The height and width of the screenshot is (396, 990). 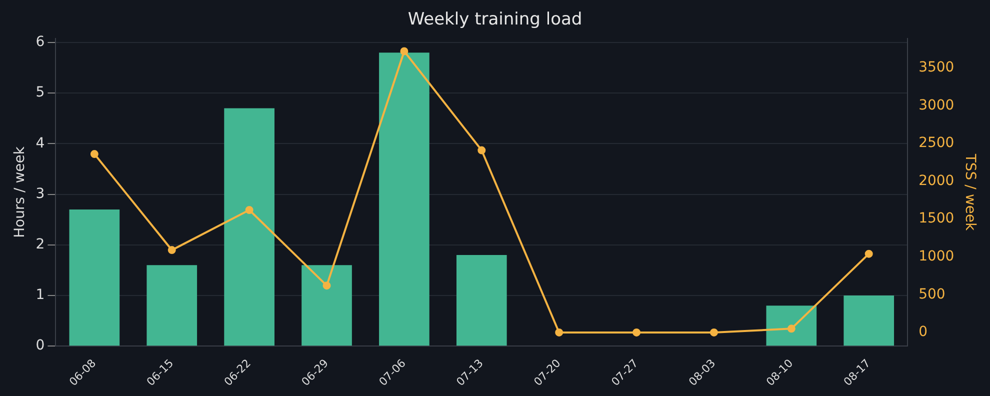 I want to click on y2-tick-label: 2500, so click(x=936, y=143).